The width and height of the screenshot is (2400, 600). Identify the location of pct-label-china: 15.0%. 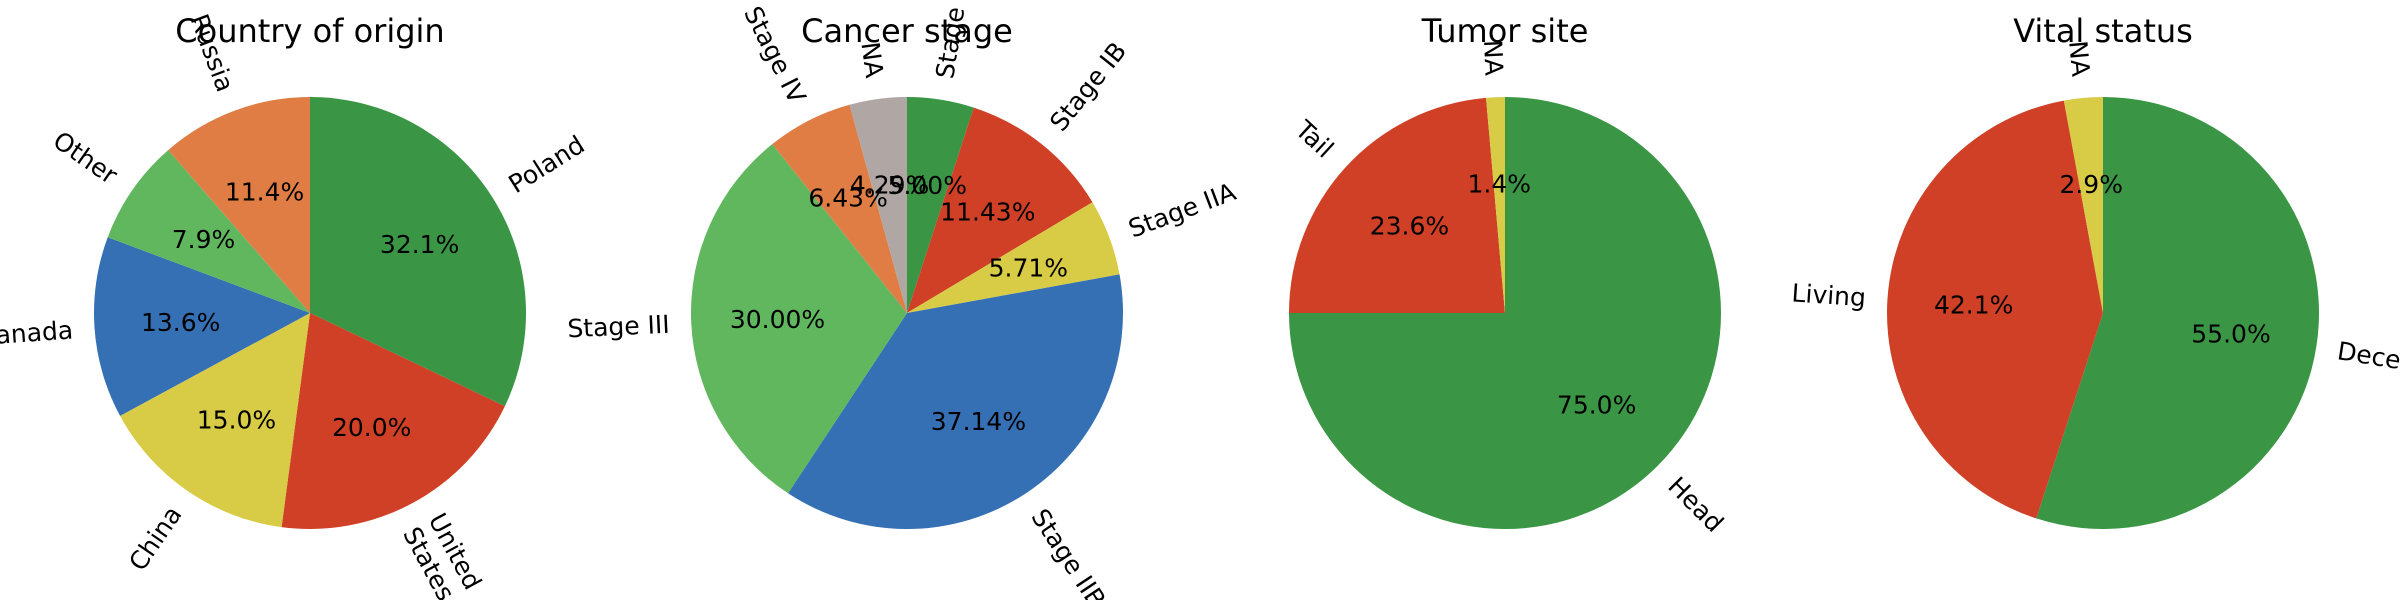
(236, 420).